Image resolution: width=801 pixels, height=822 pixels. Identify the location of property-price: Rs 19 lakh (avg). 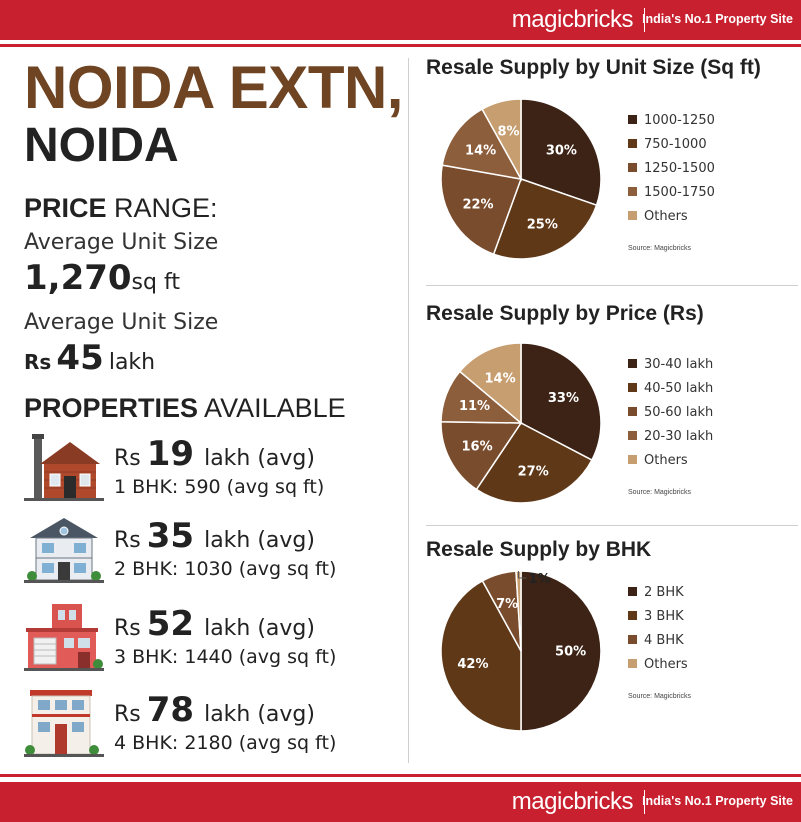
(214, 454).